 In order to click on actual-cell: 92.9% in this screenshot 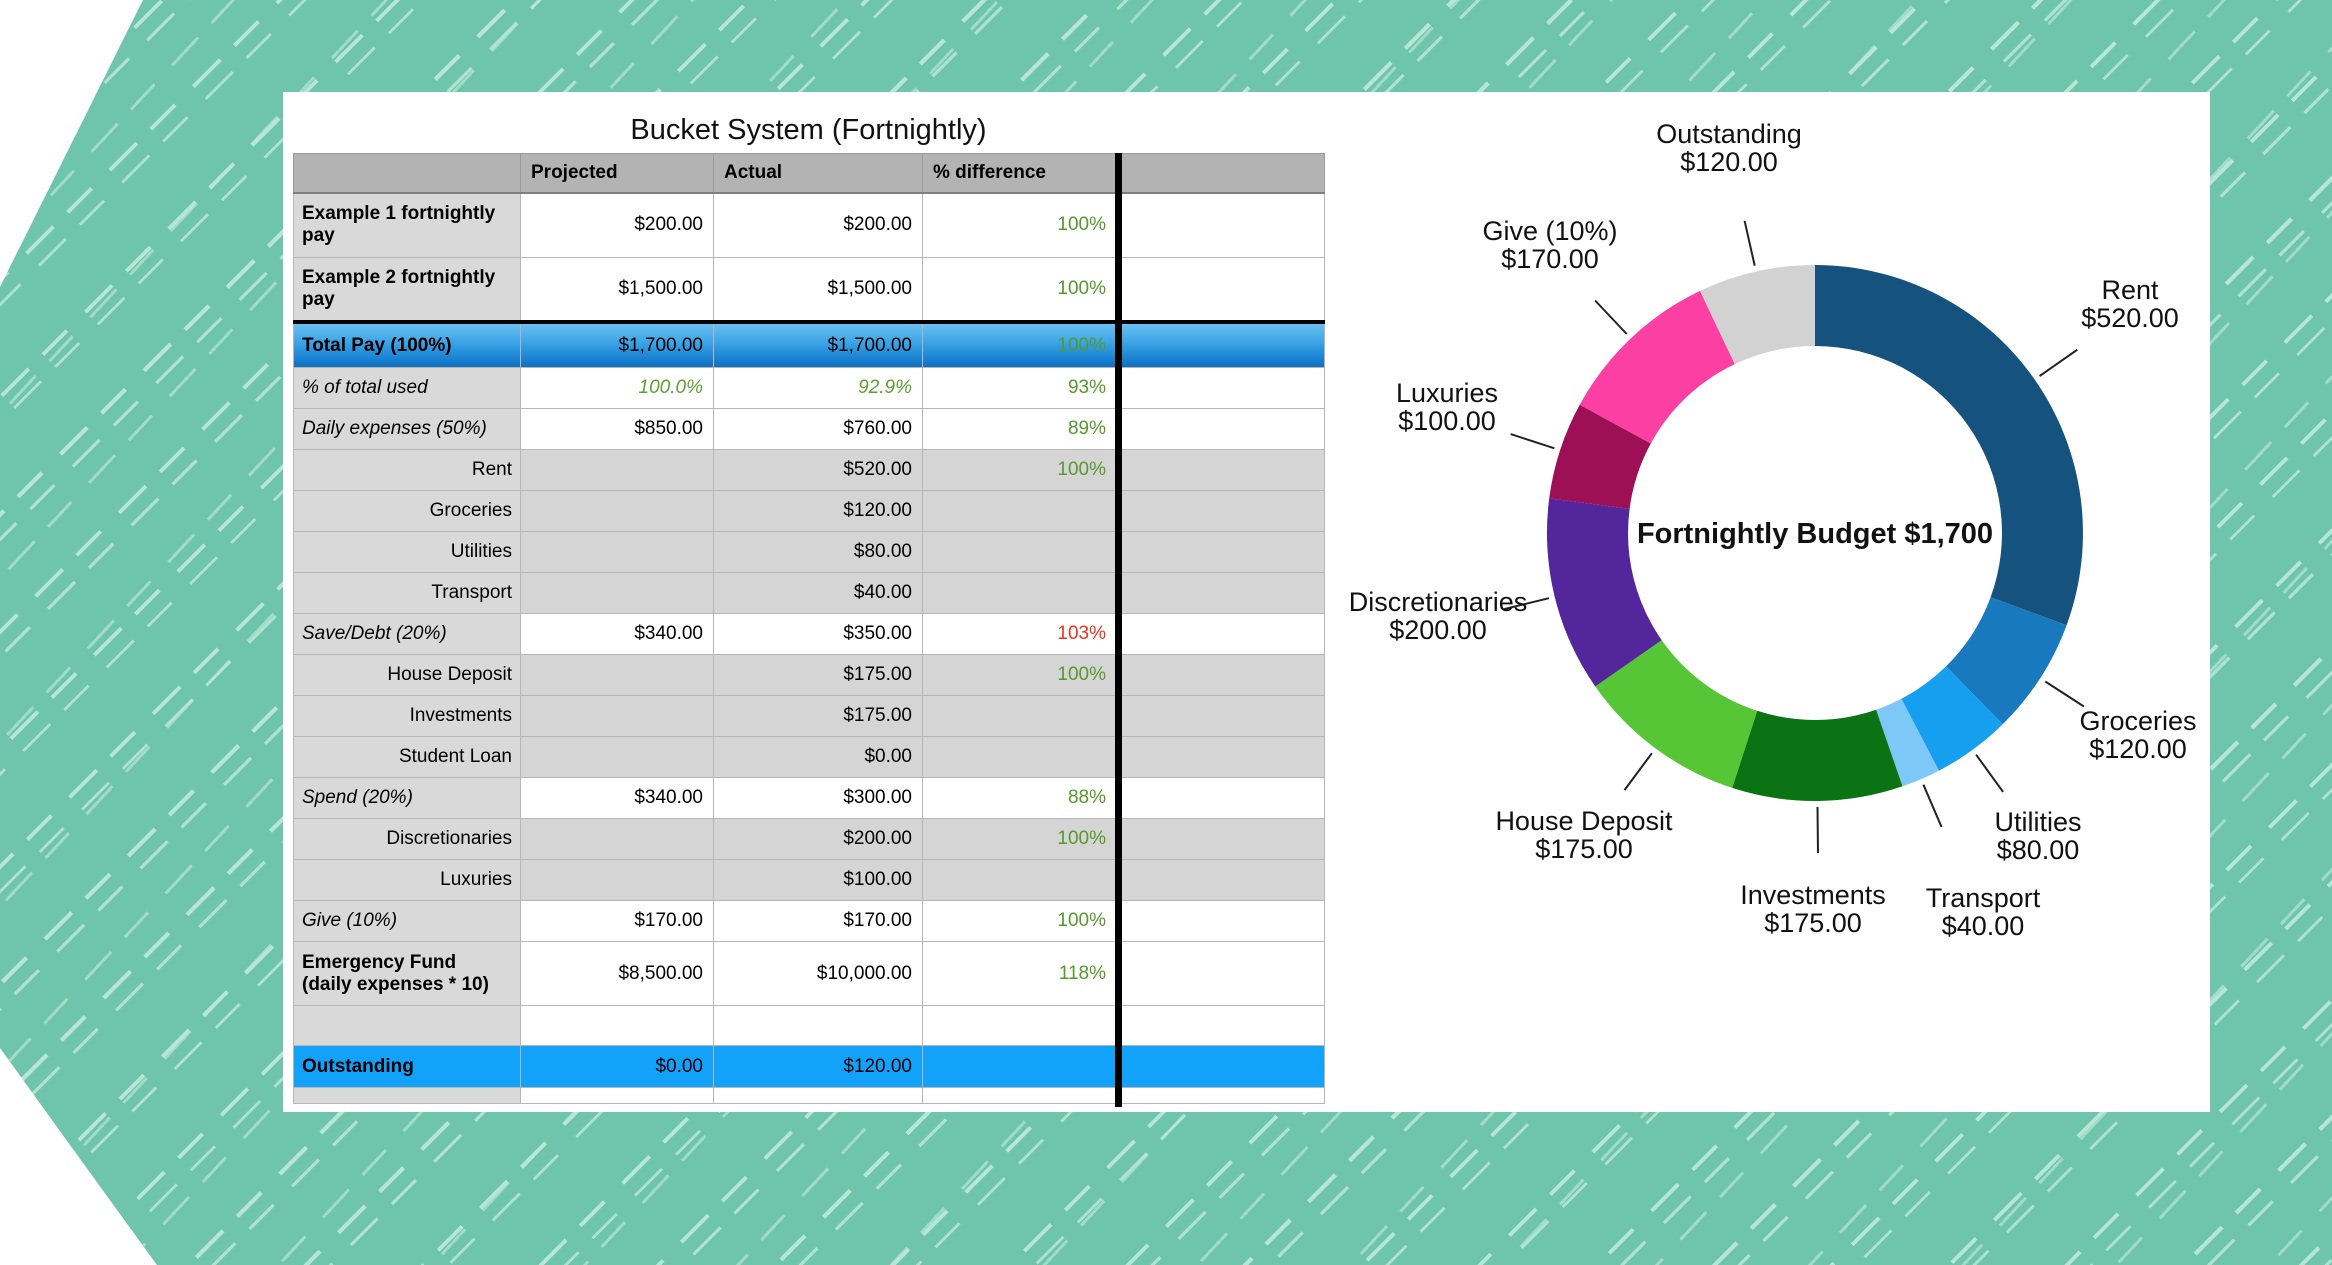, I will do `click(818, 388)`.